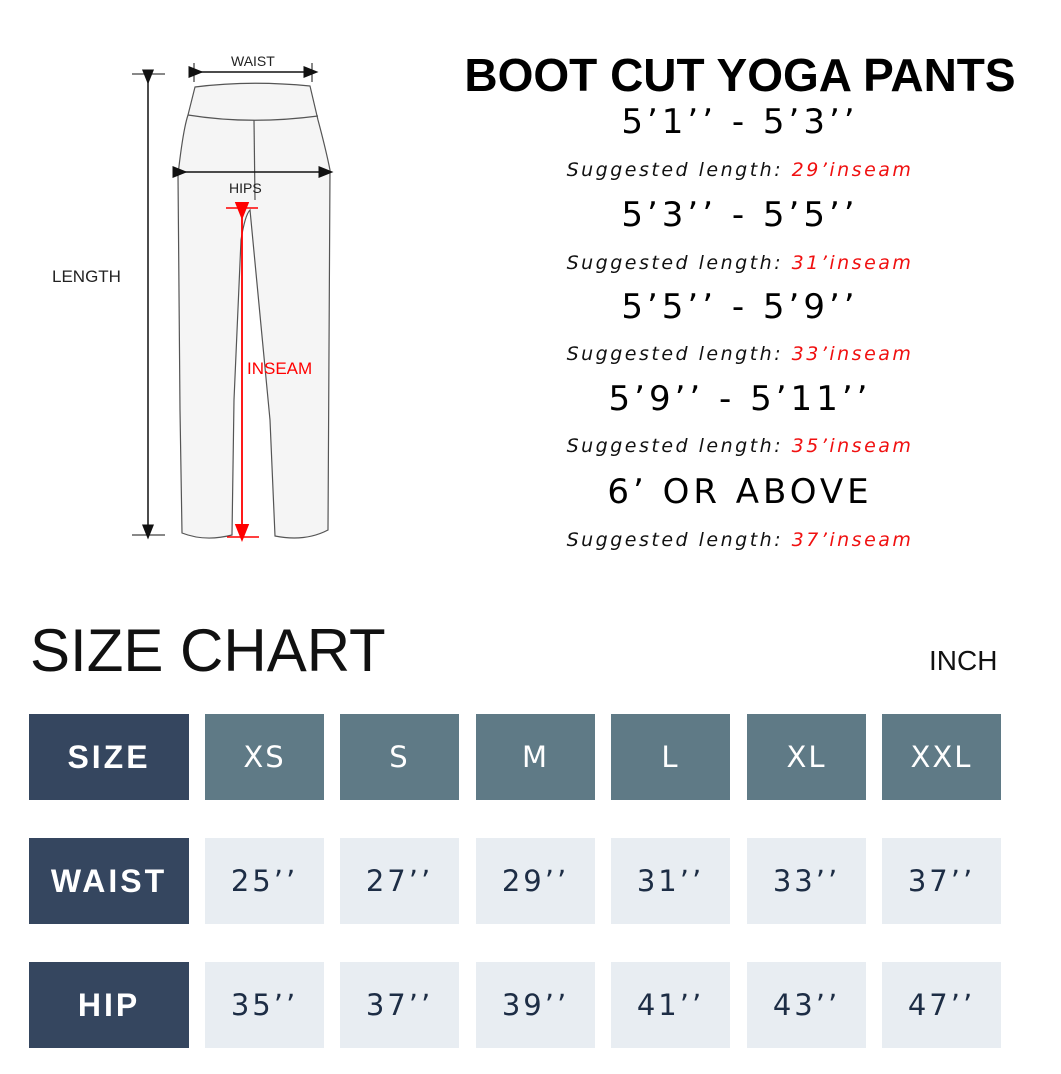 This screenshot has width=1061, height=1074. I want to click on hip-value-cell: 47’’, so click(941, 1005).